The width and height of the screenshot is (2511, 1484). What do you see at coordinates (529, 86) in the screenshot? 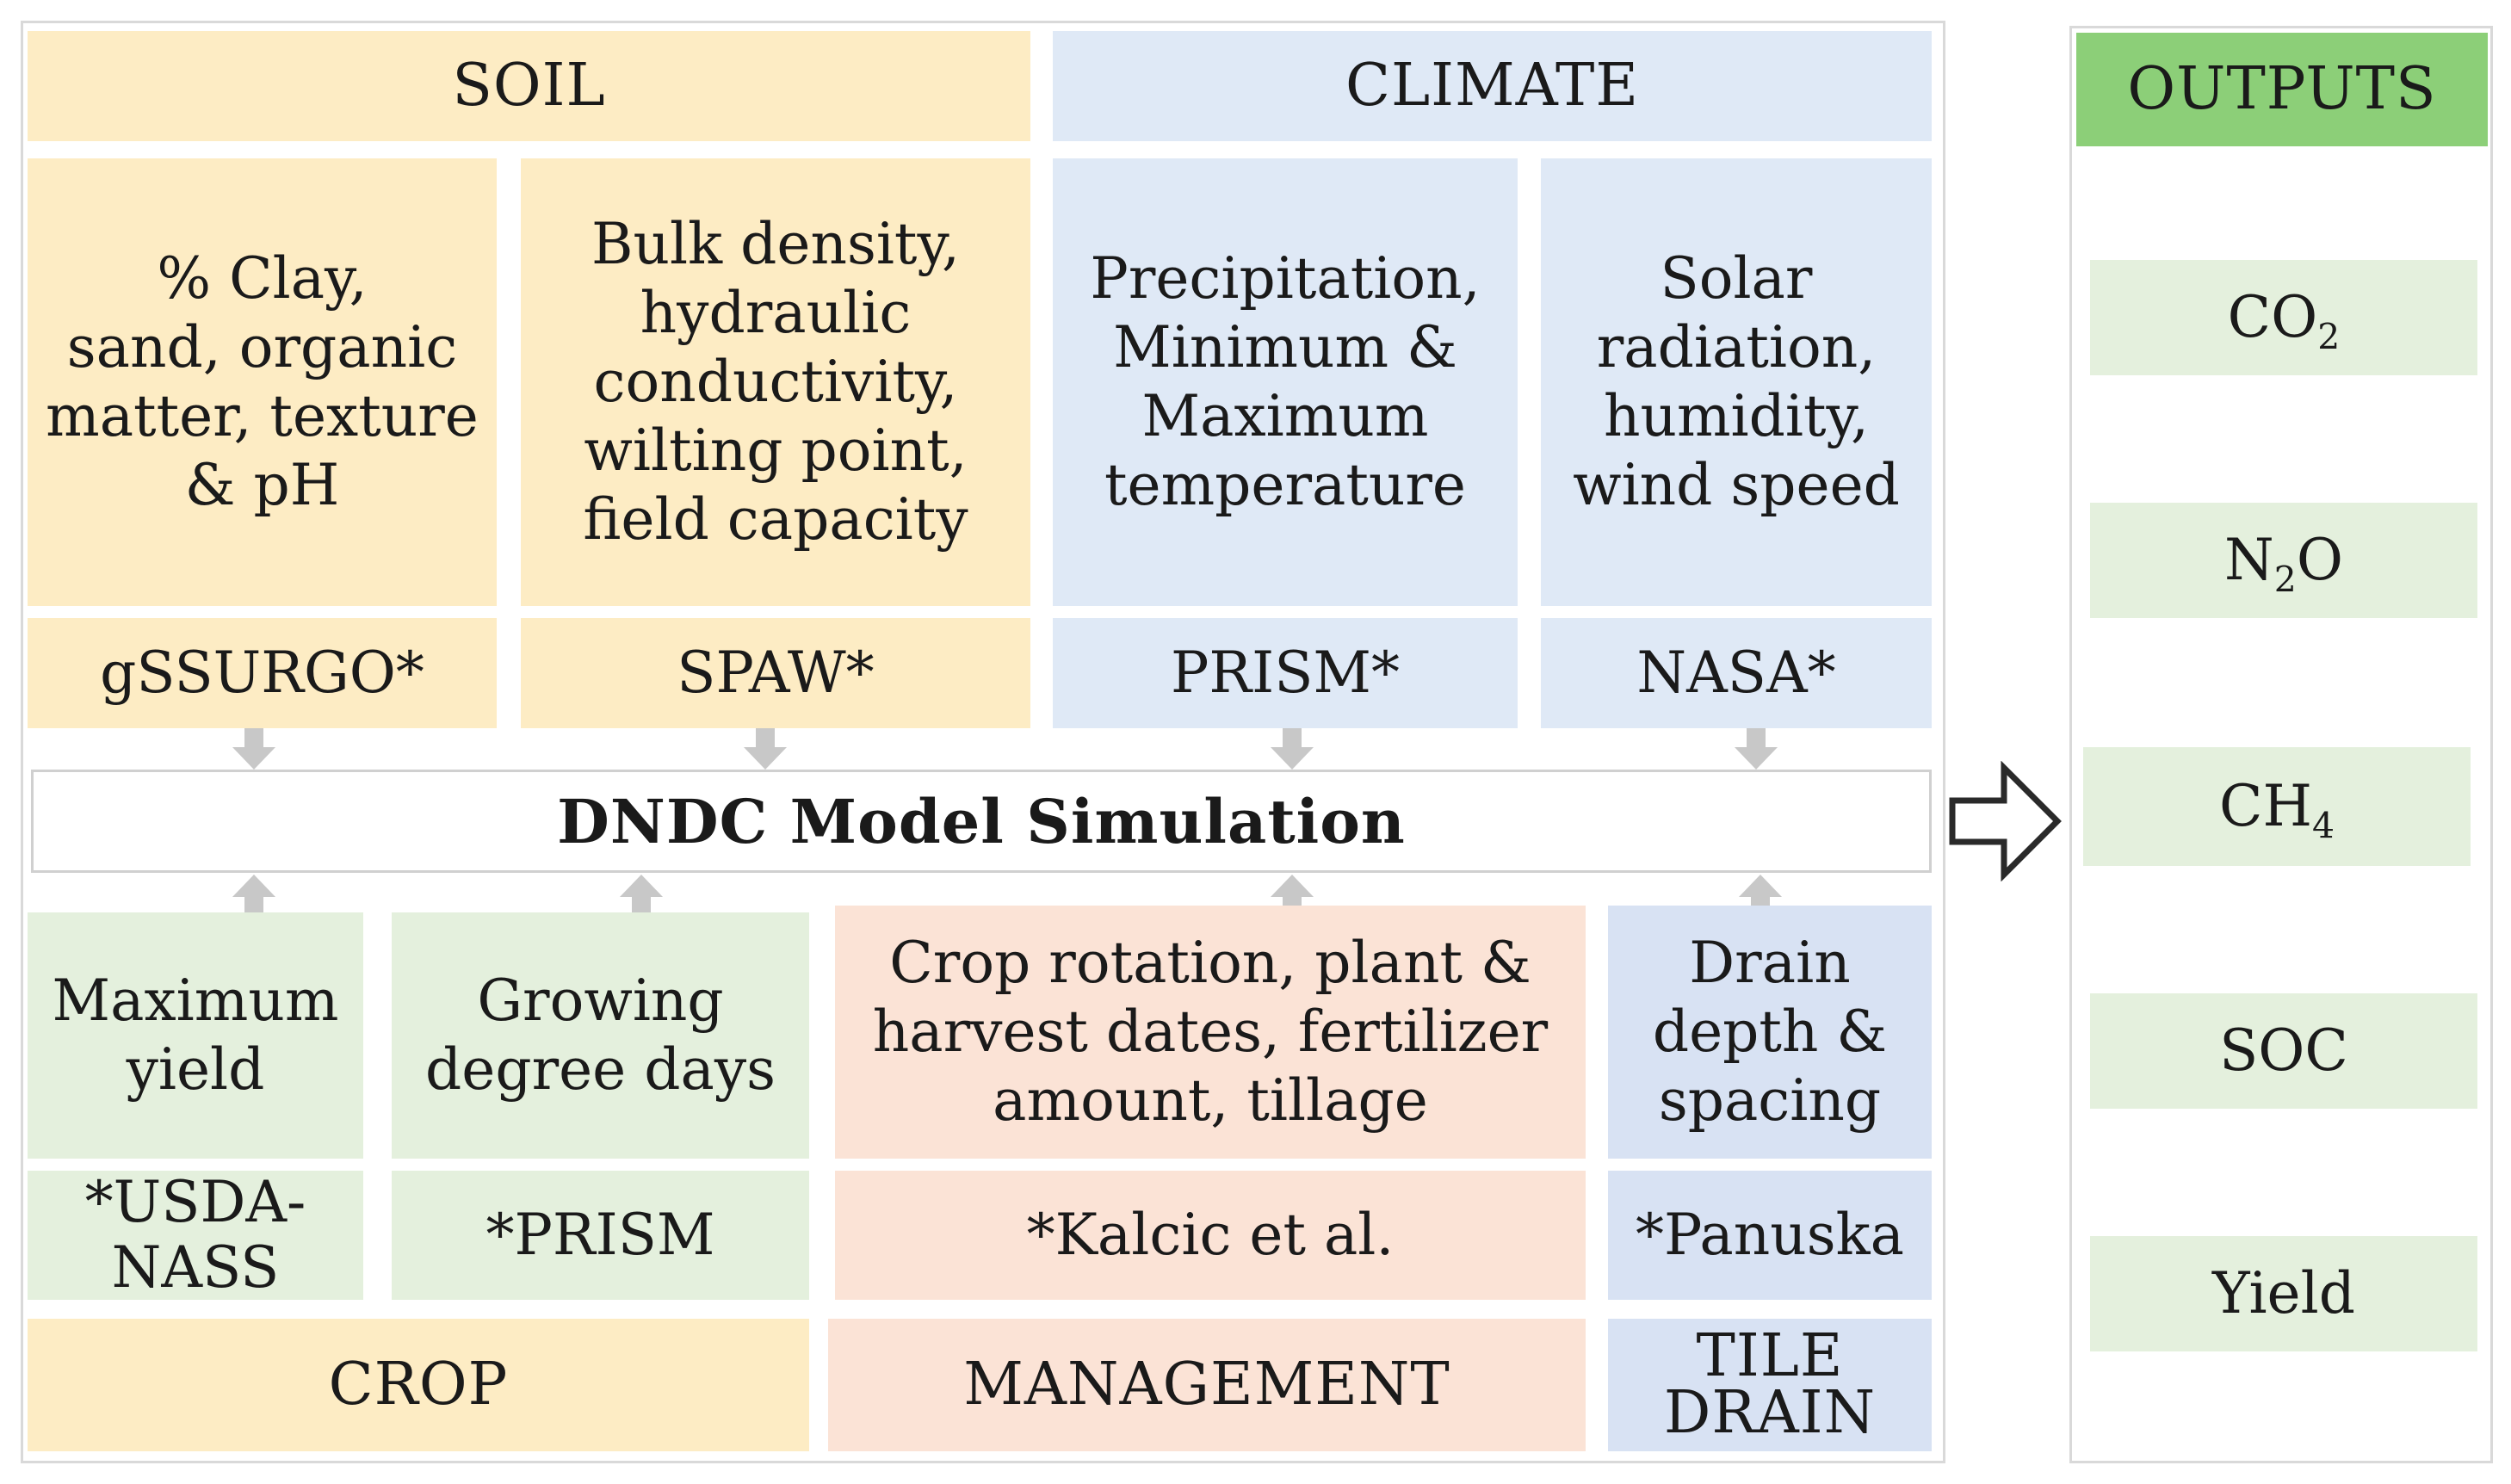
I see `soil-header: SOIL` at bounding box center [529, 86].